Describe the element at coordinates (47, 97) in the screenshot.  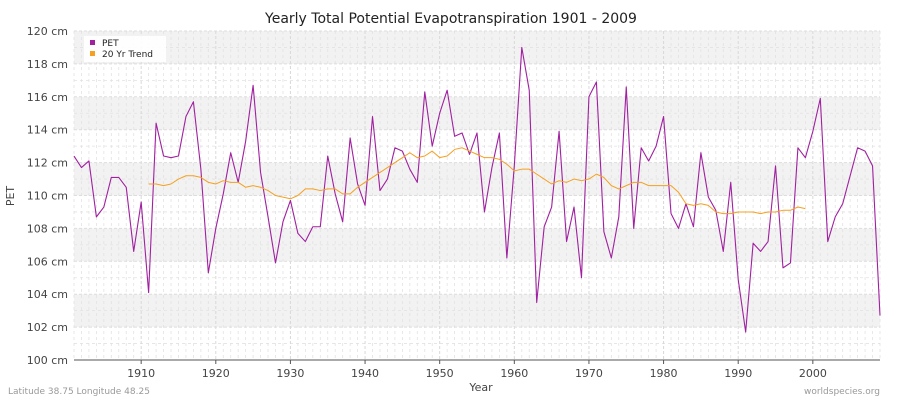
I see `y-tick-label: 116 cm` at that location.